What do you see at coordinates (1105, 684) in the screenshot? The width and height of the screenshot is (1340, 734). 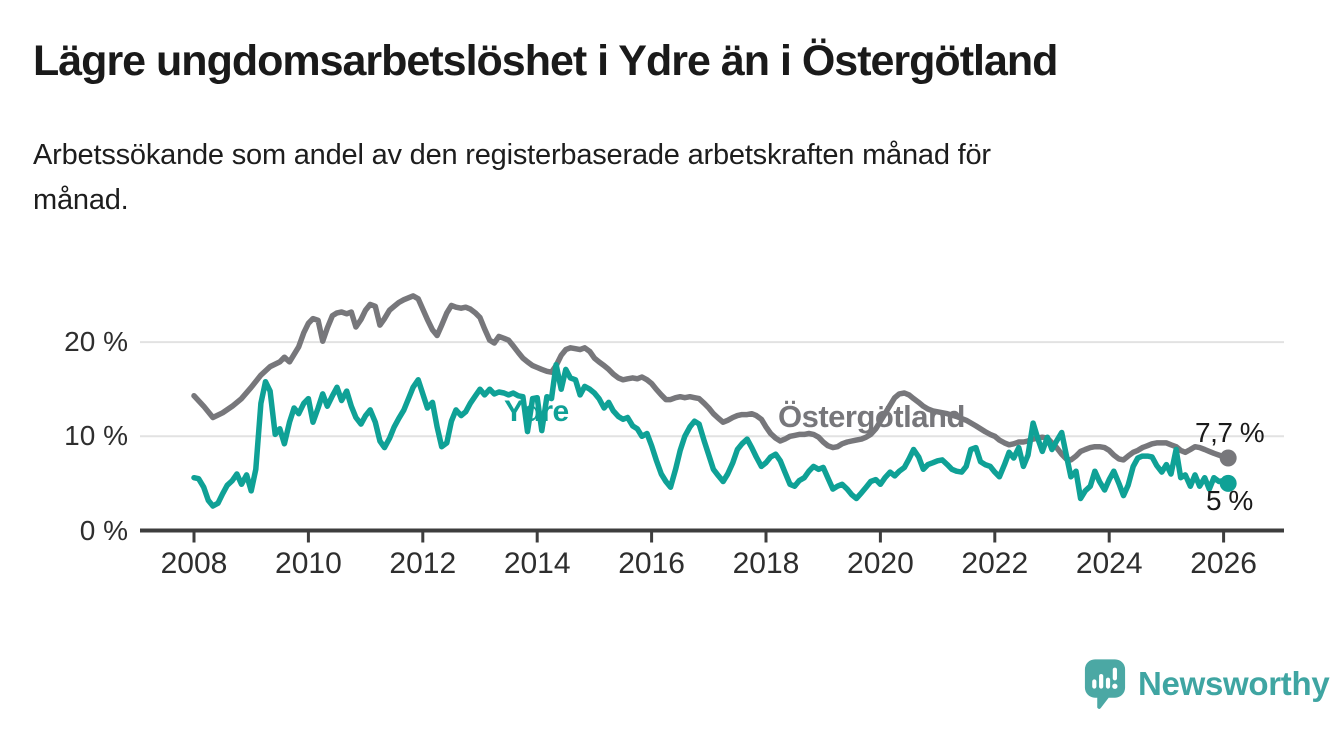 I see `newsworthy-logo-icon` at bounding box center [1105, 684].